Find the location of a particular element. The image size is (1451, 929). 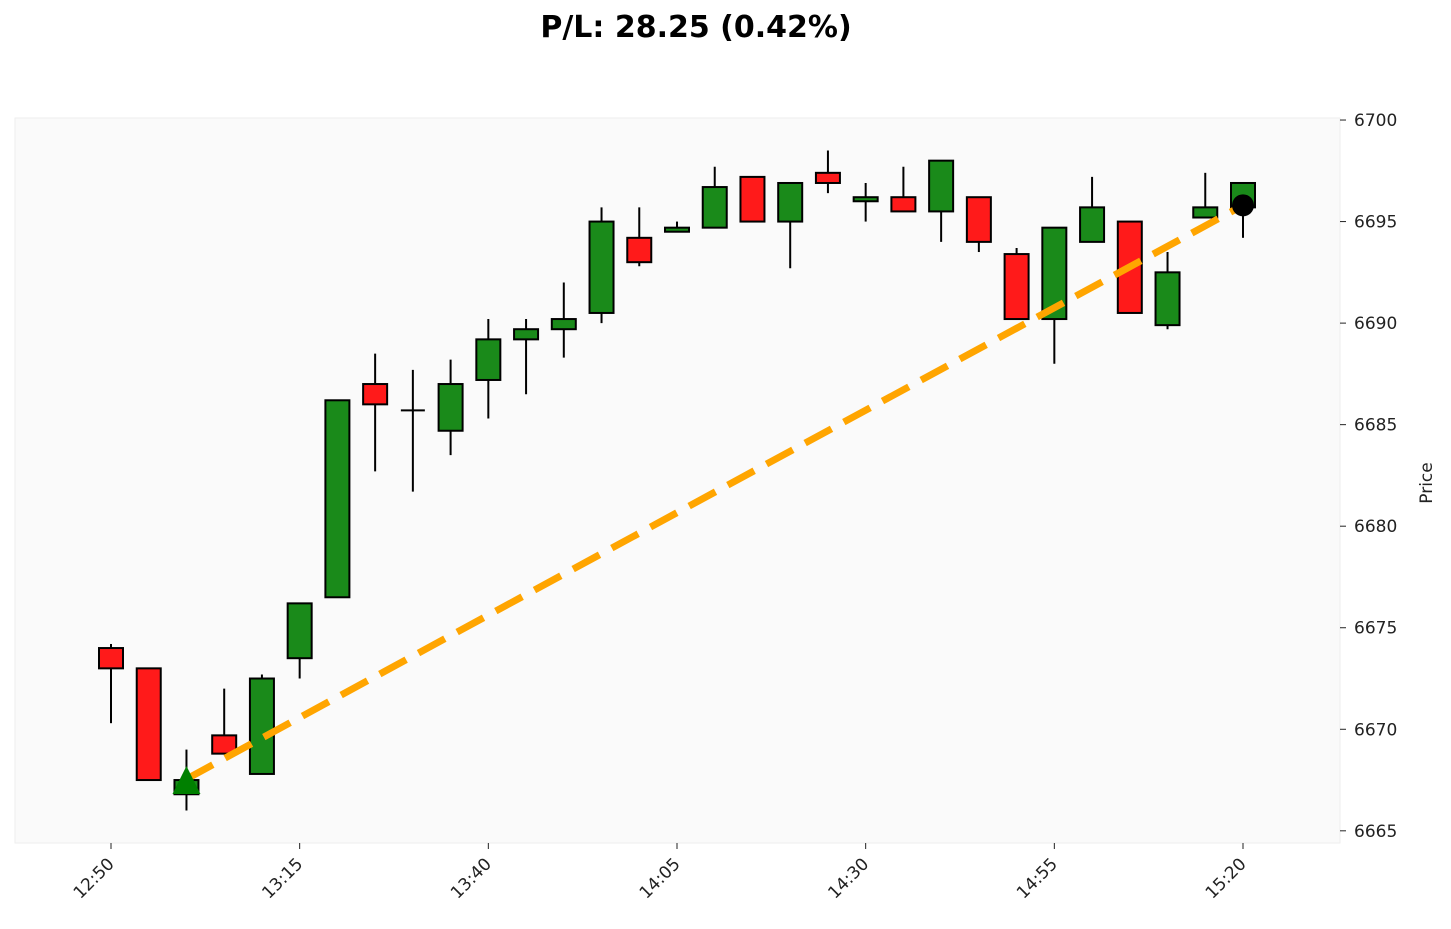

x-tick-label: 13:15 is located at coordinates (282, 878).